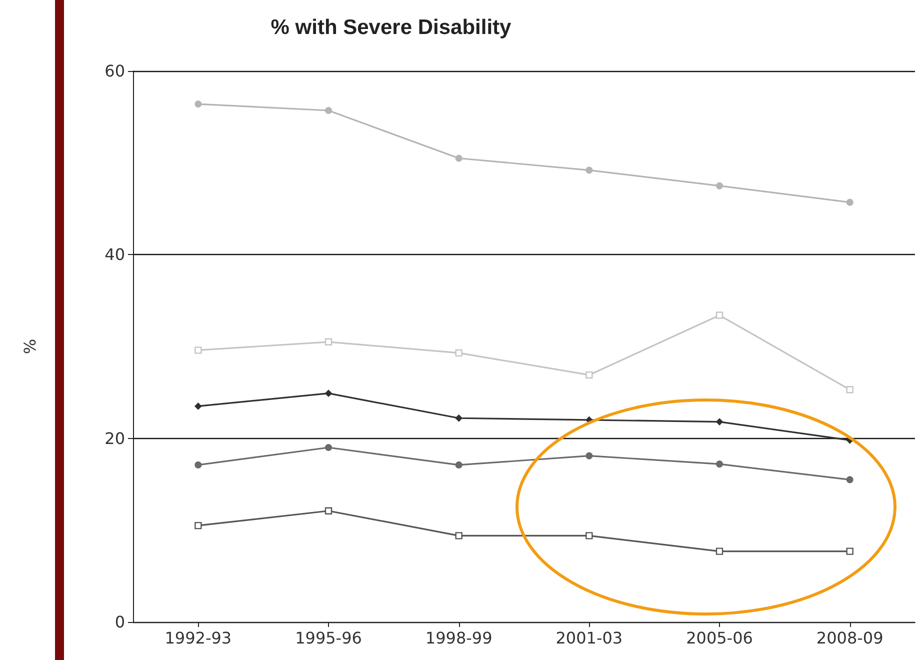  What do you see at coordinates (328, 638) in the screenshot?
I see `x-tick-label: 1995-96` at bounding box center [328, 638].